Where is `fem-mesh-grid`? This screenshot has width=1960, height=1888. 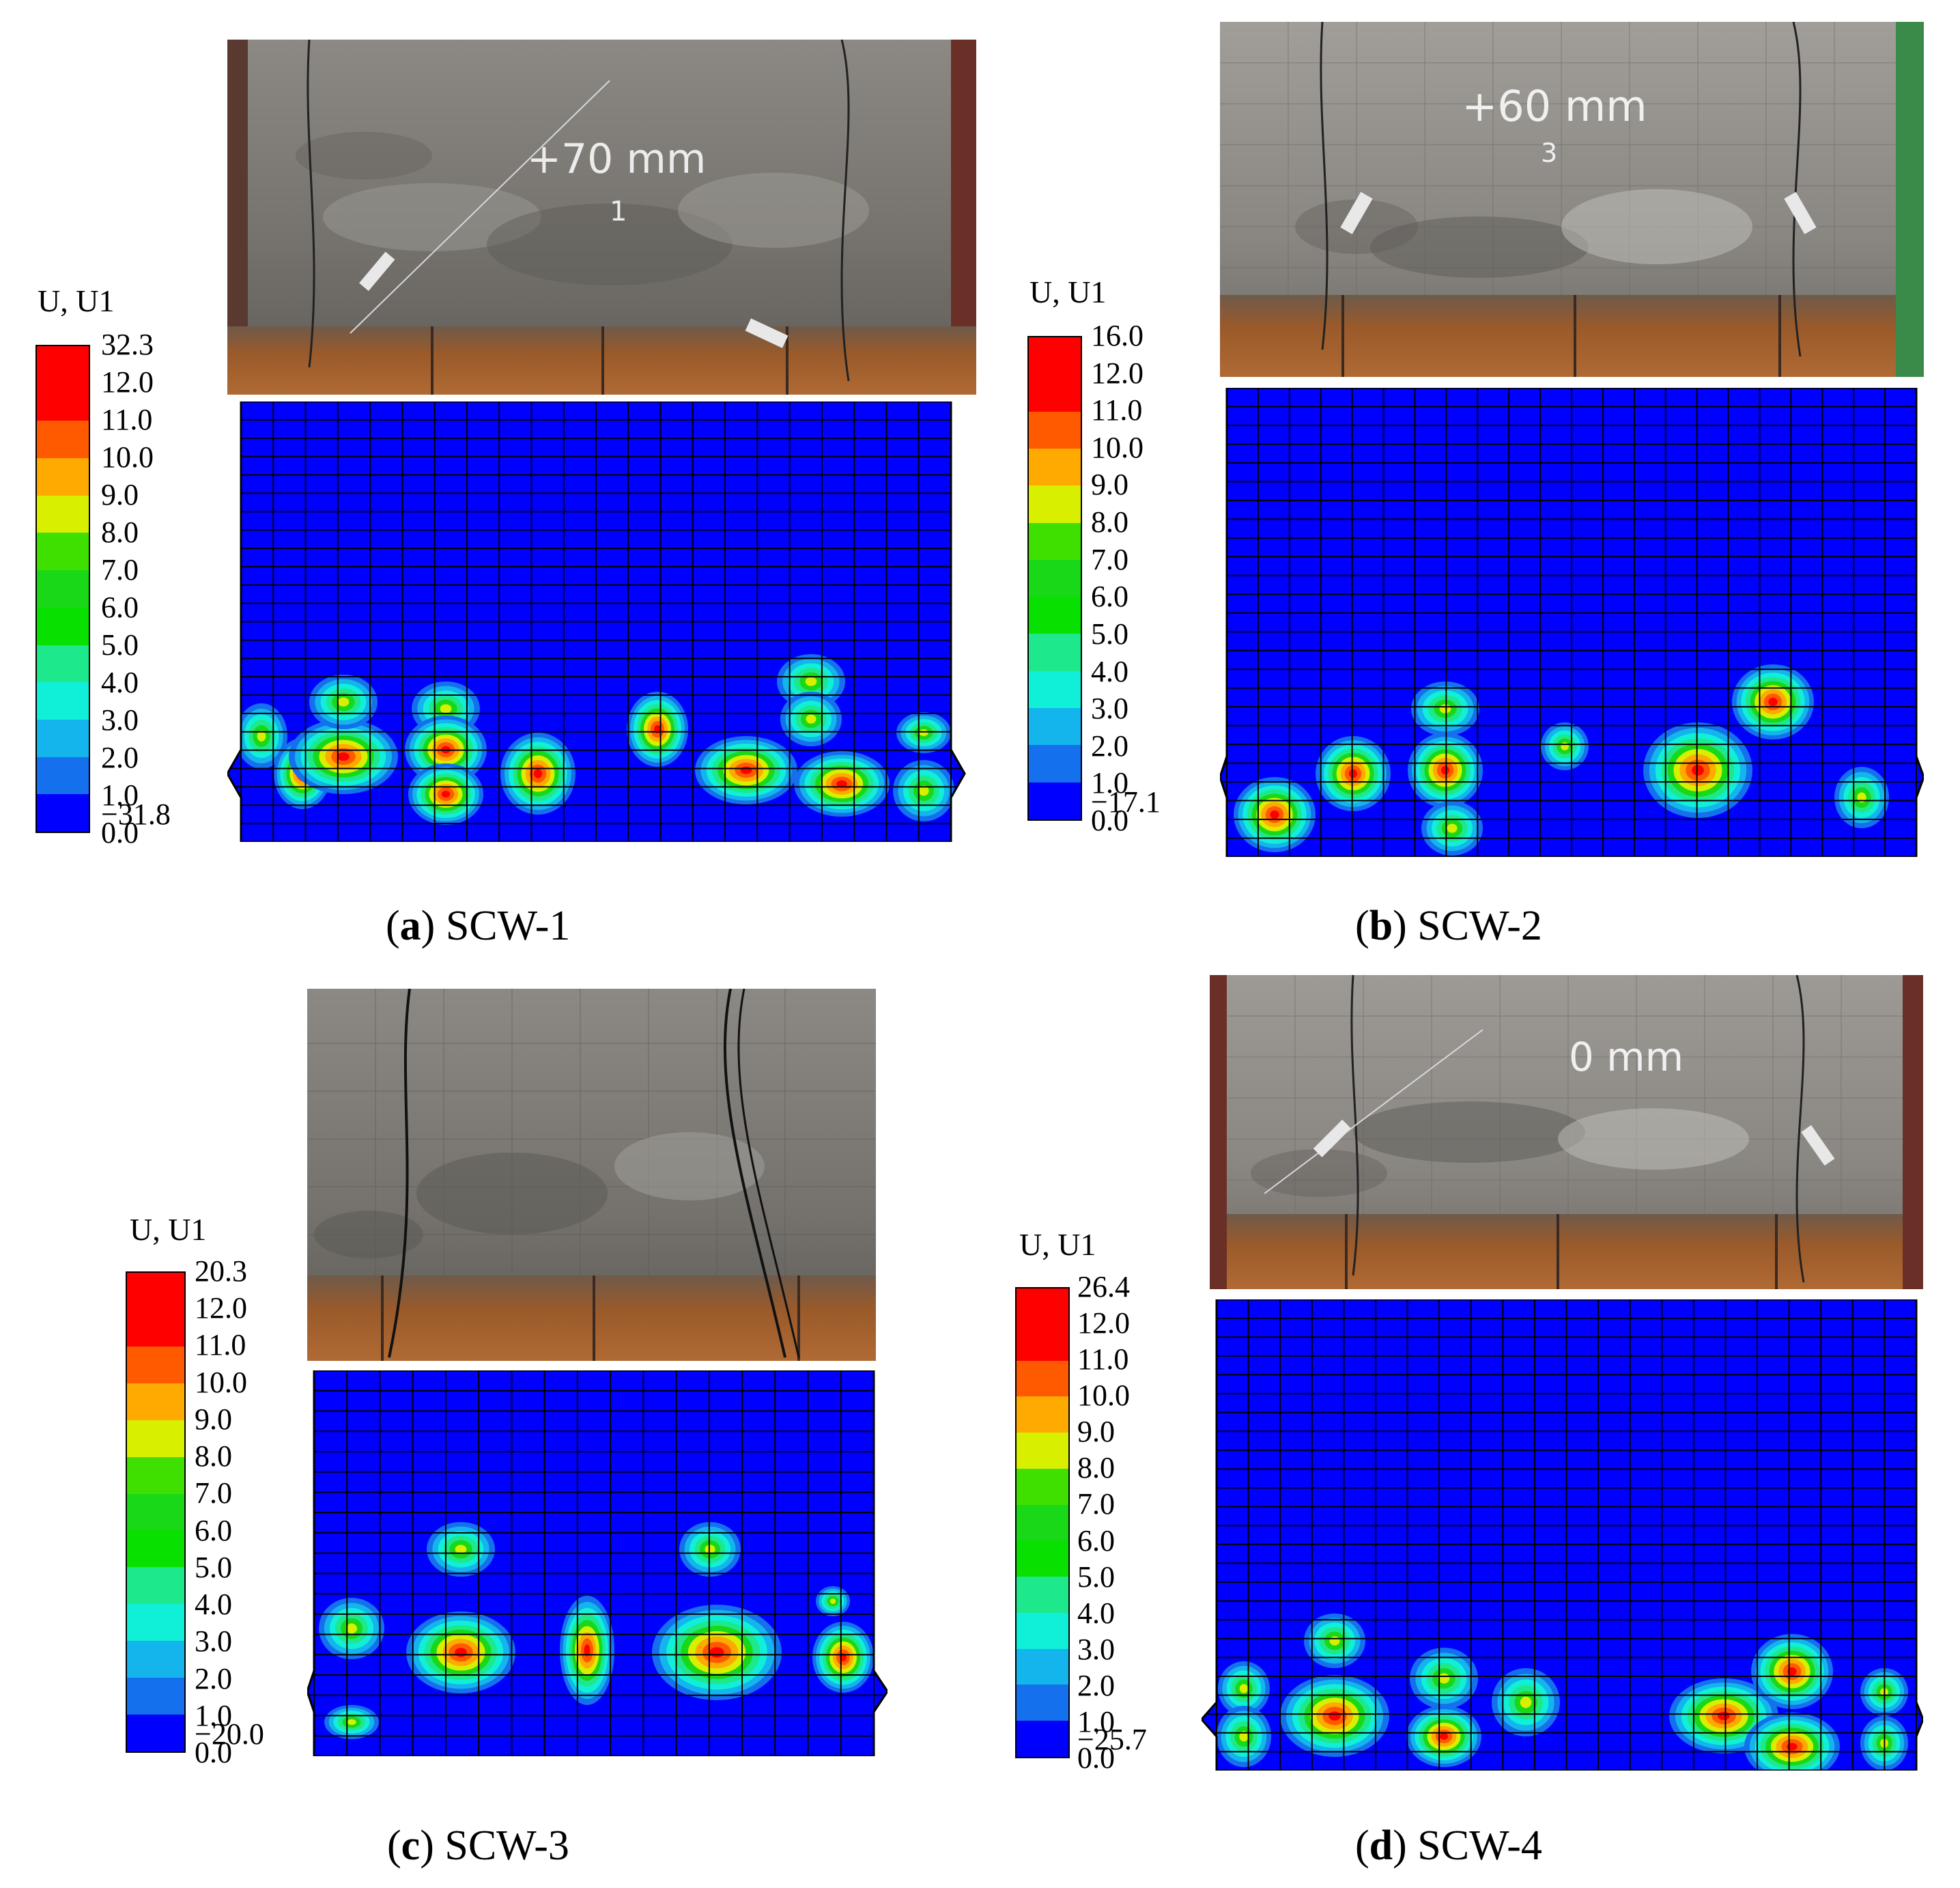
fem-mesh-grid is located at coordinates (597, 1563).